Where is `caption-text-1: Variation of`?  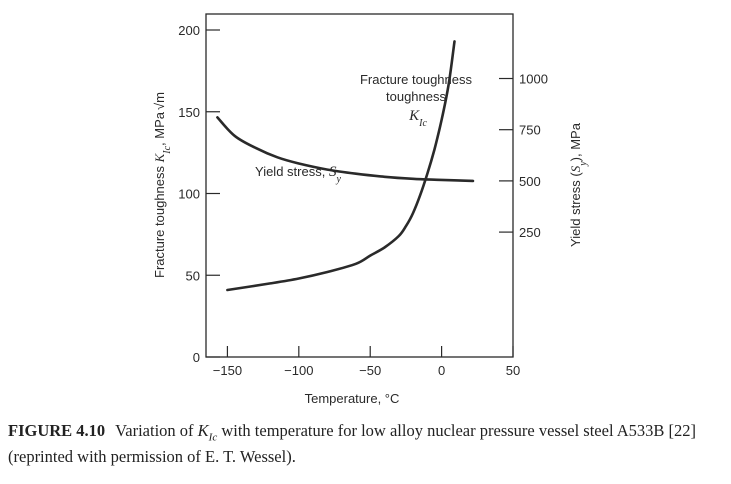
caption-text-1: Variation of is located at coordinates (156, 430).